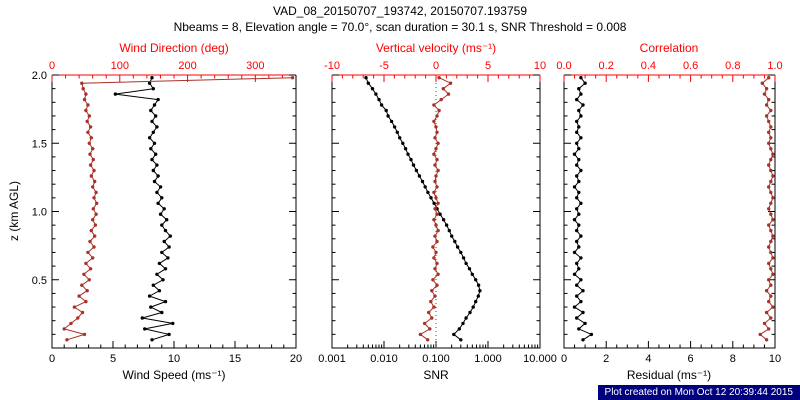 The height and width of the screenshot is (400, 800). I want to click on top-tick-label: 0.2, so click(606, 66).